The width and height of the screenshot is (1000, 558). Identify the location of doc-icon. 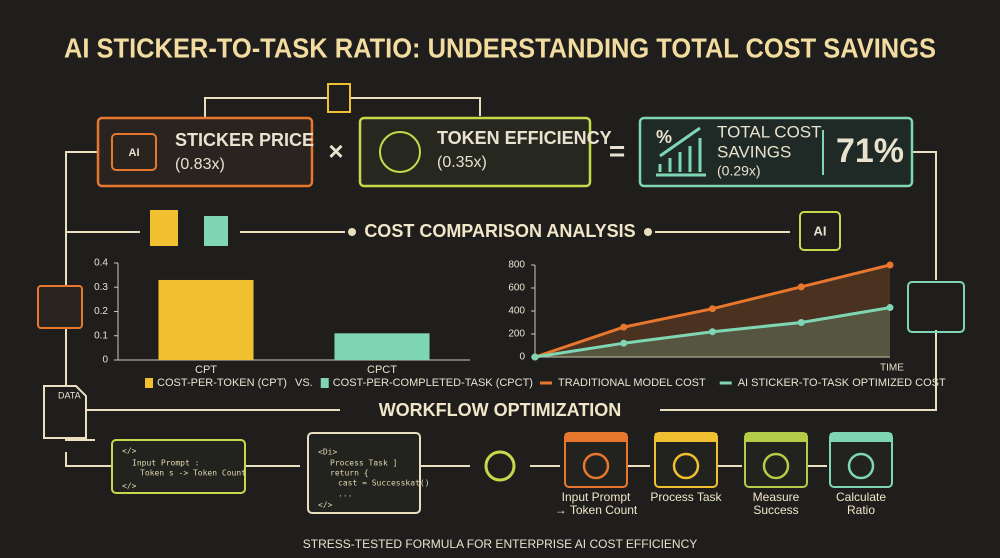
(339, 98).